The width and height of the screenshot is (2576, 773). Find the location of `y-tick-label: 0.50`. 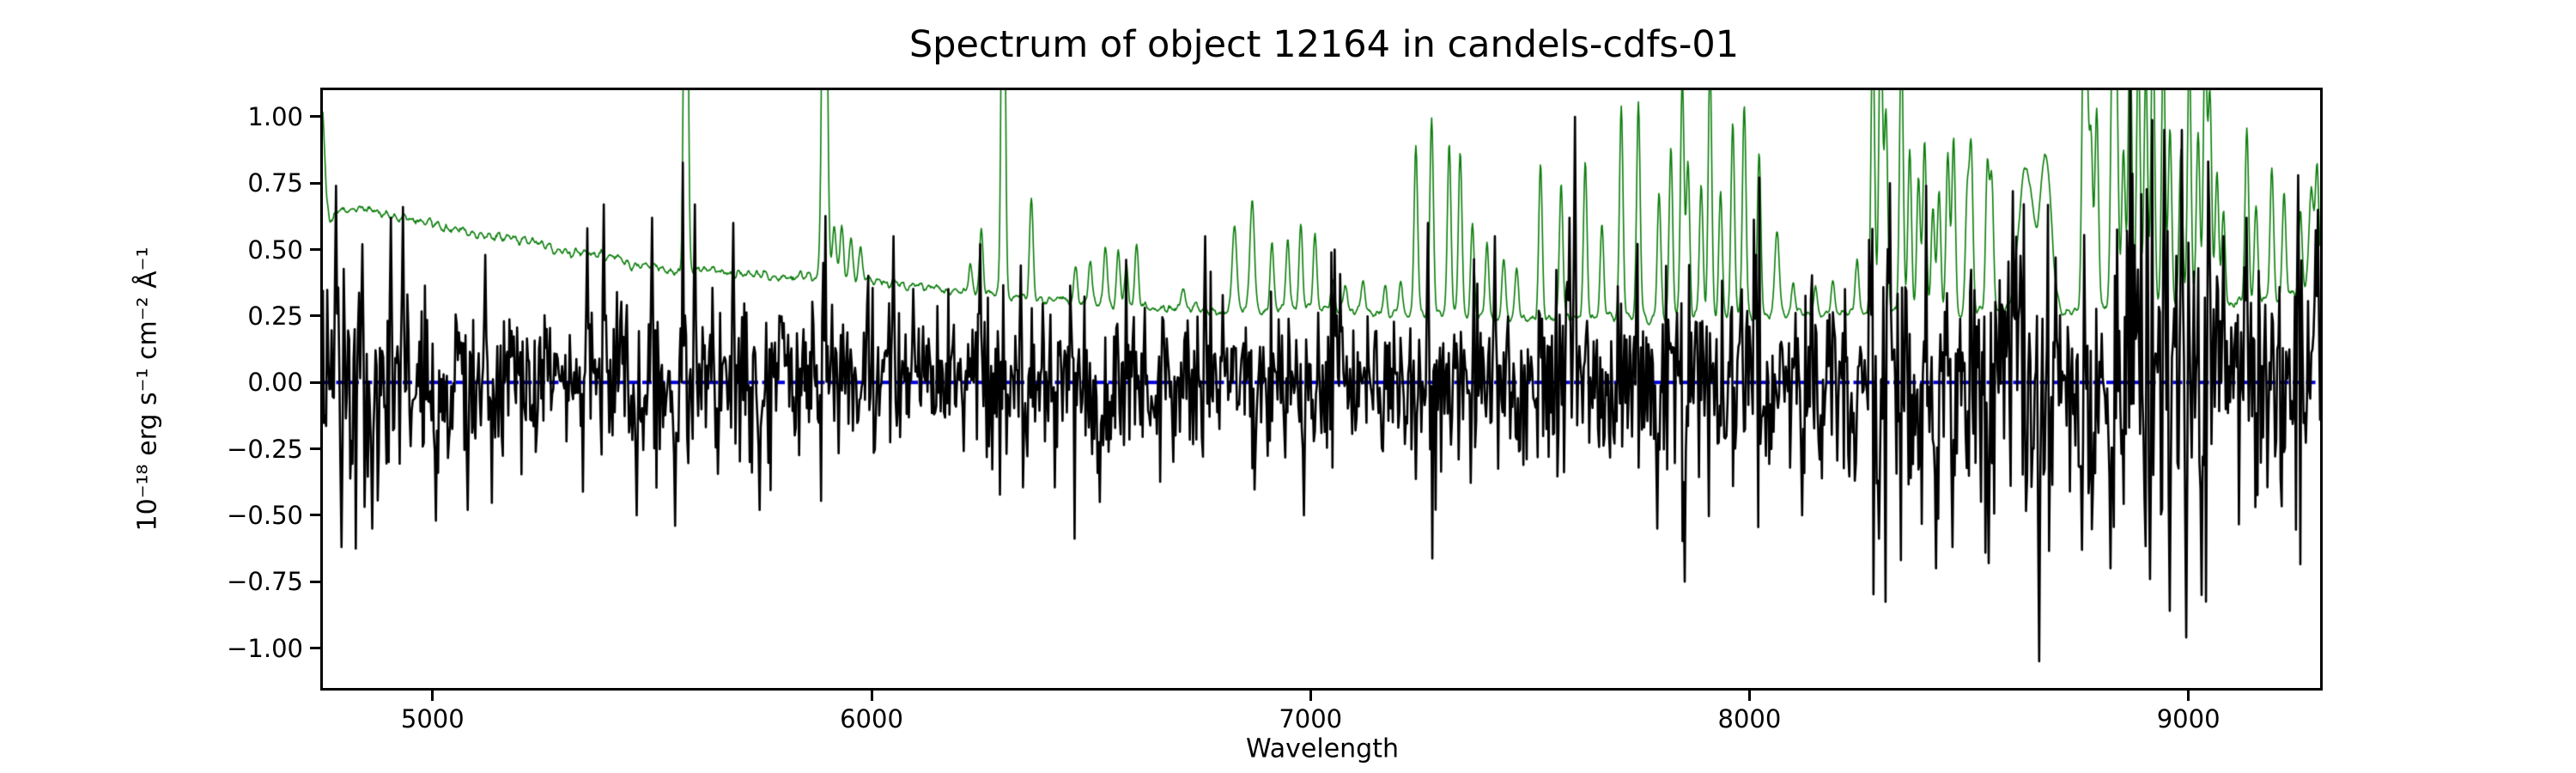

y-tick-label: 0.50 is located at coordinates (275, 250).